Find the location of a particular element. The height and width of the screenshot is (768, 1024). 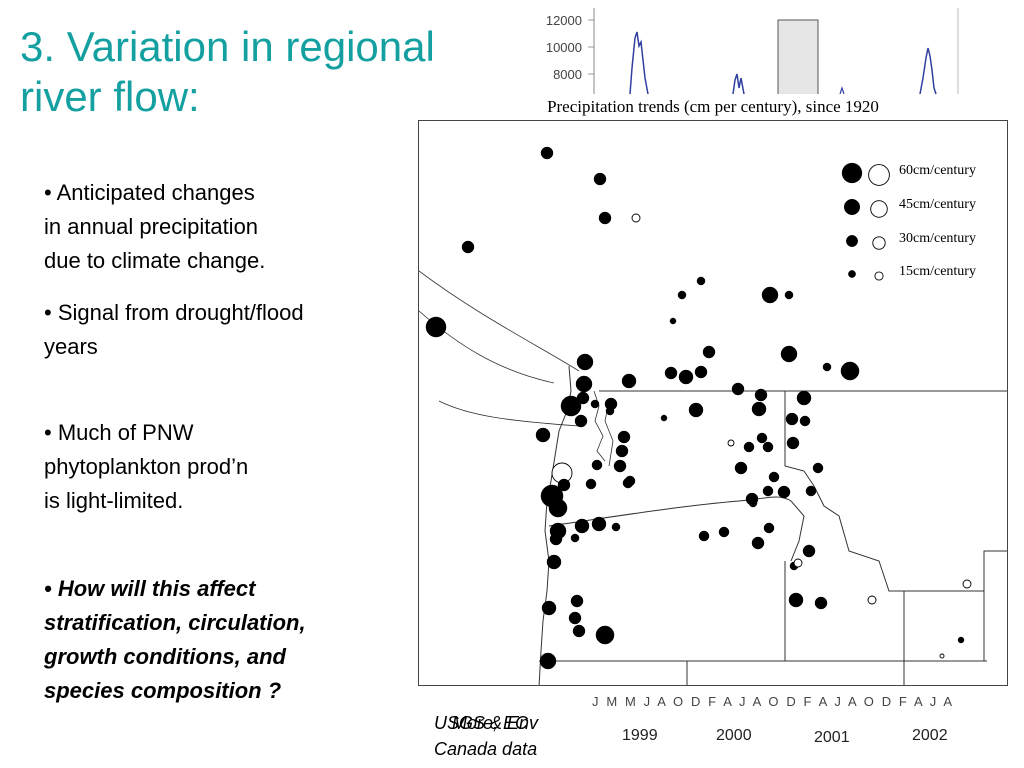

legend-label-15: 15cm/century is located at coordinates (937, 271).